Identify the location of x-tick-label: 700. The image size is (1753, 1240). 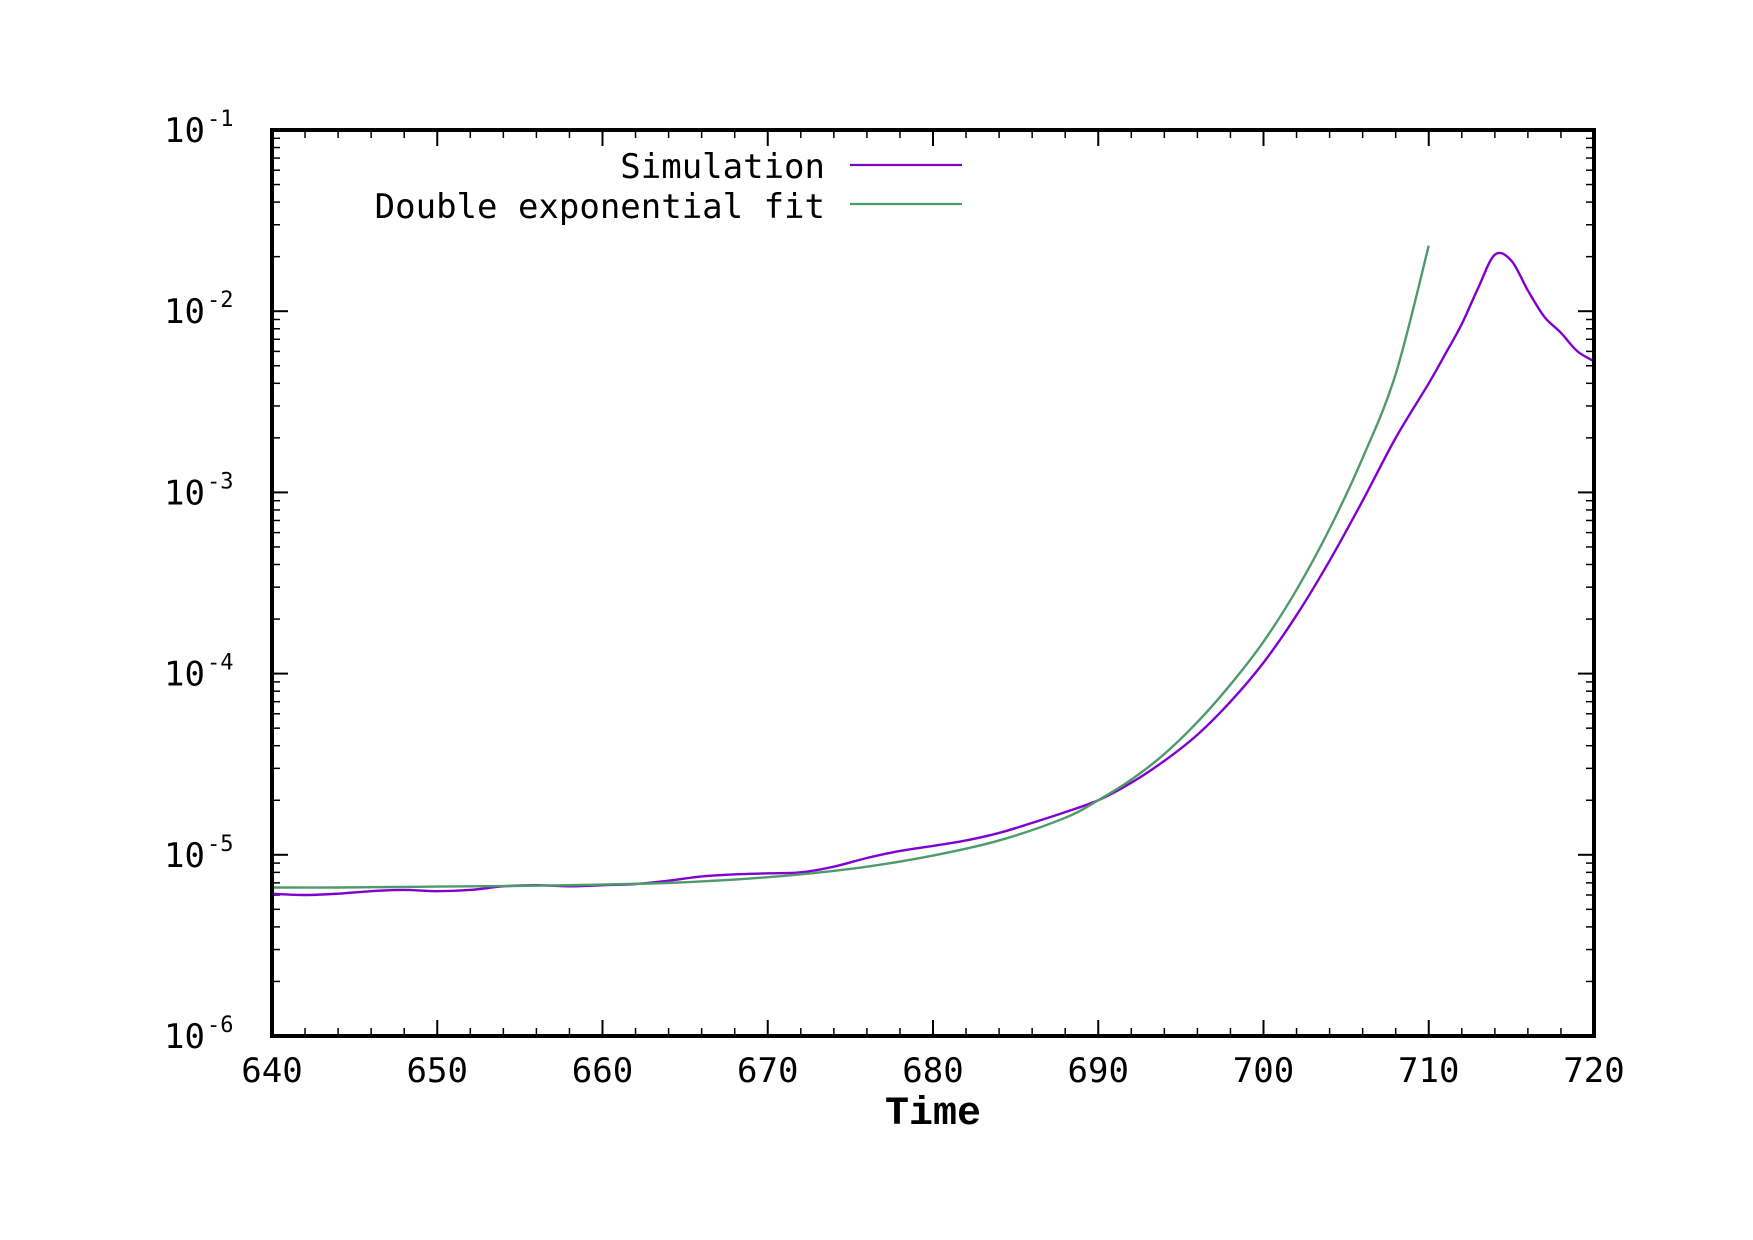
(1263, 1071).